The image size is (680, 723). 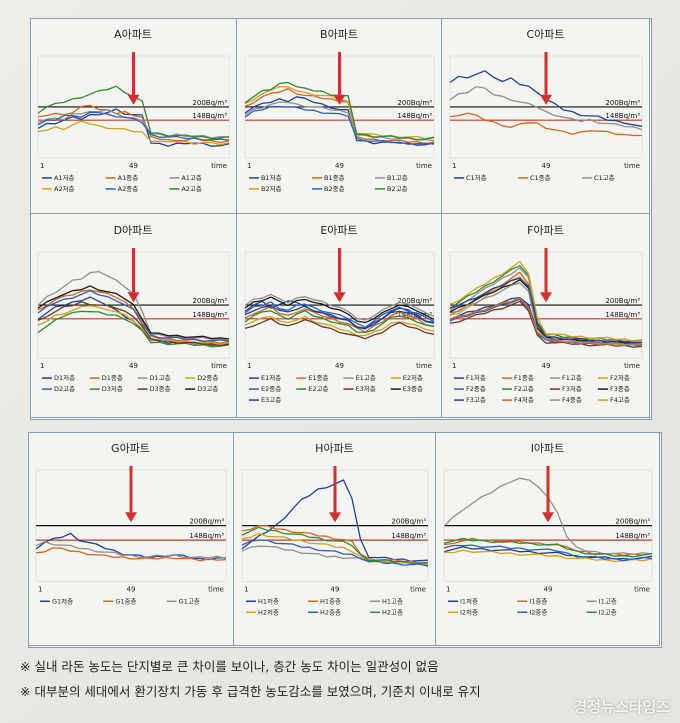 What do you see at coordinates (339, 34) in the screenshot?
I see `chart-title: B아파트` at bounding box center [339, 34].